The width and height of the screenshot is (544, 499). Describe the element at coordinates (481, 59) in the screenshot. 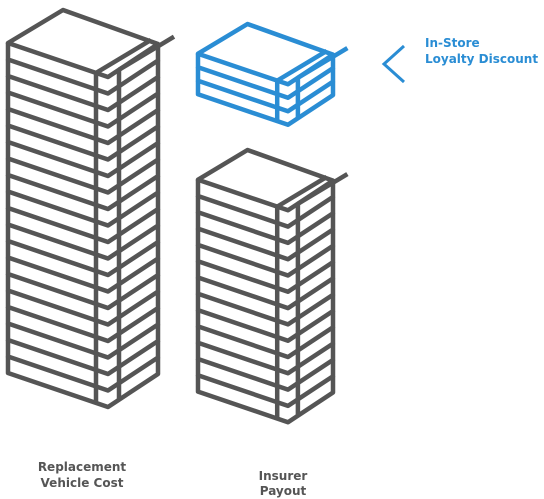

I see `discount-label: Loyalty Discount` at that location.